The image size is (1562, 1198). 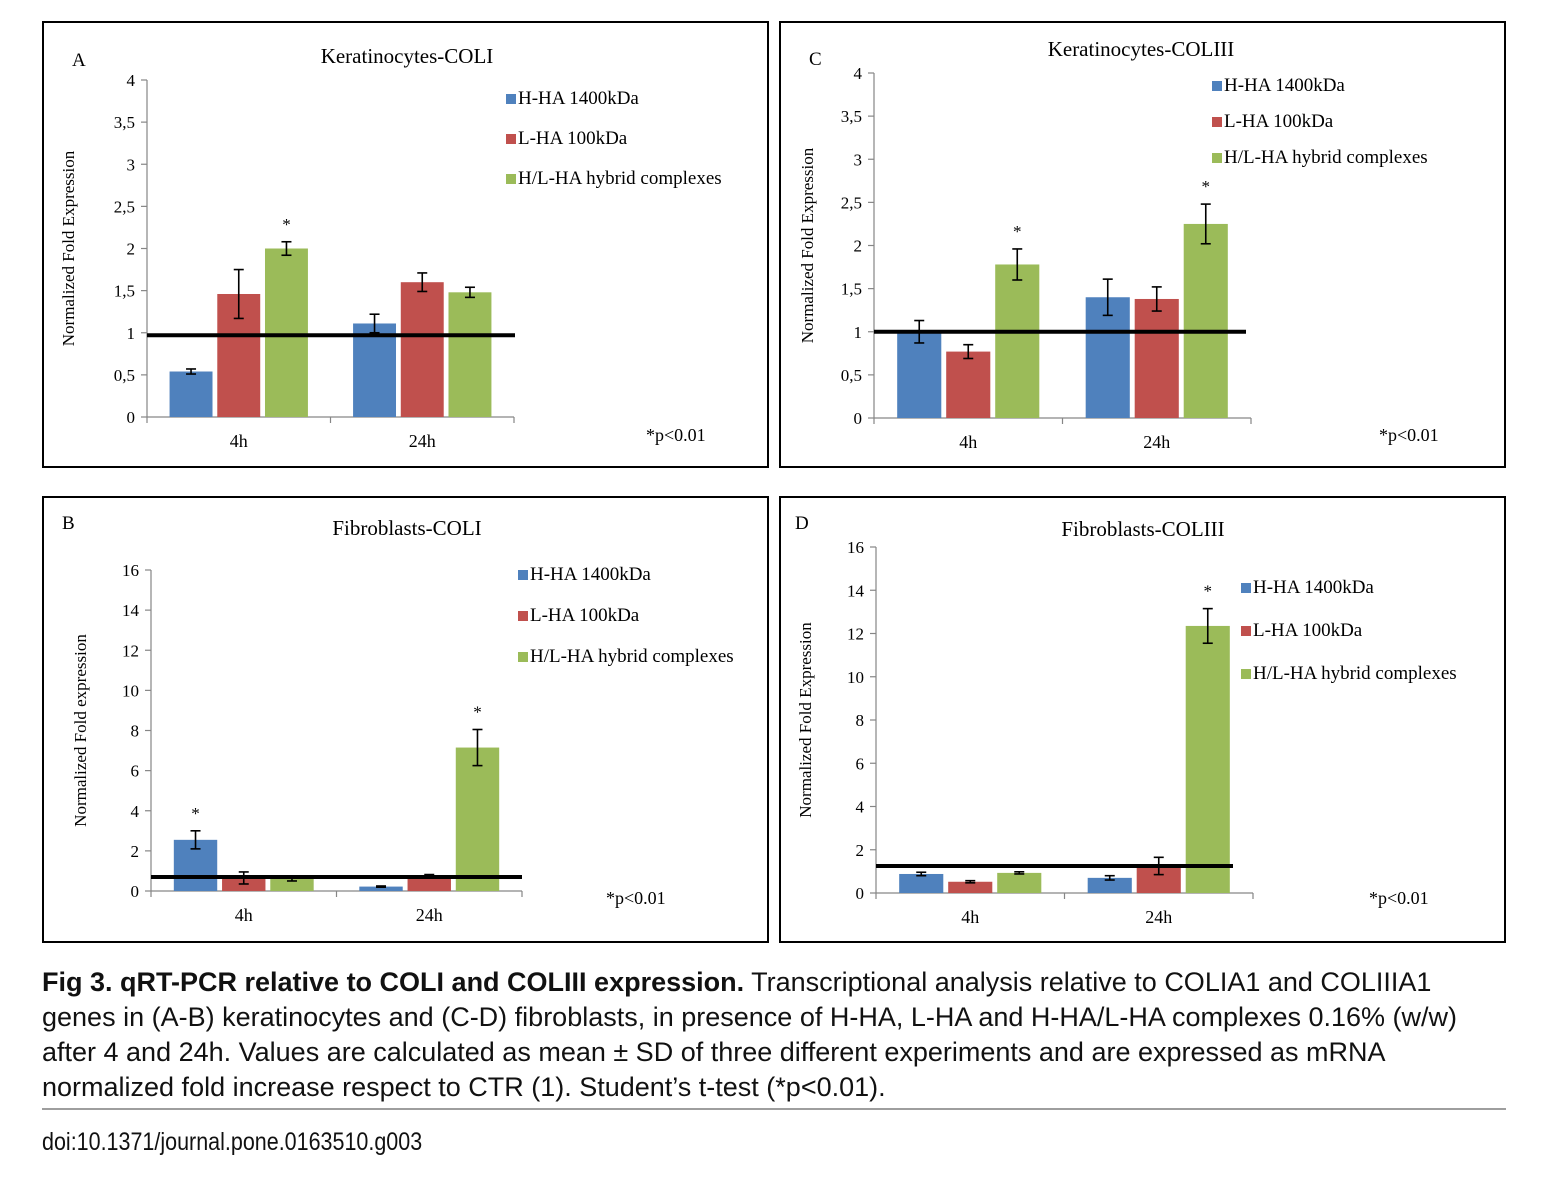 What do you see at coordinates (802, 523) in the screenshot?
I see `panel-label: D` at bounding box center [802, 523].